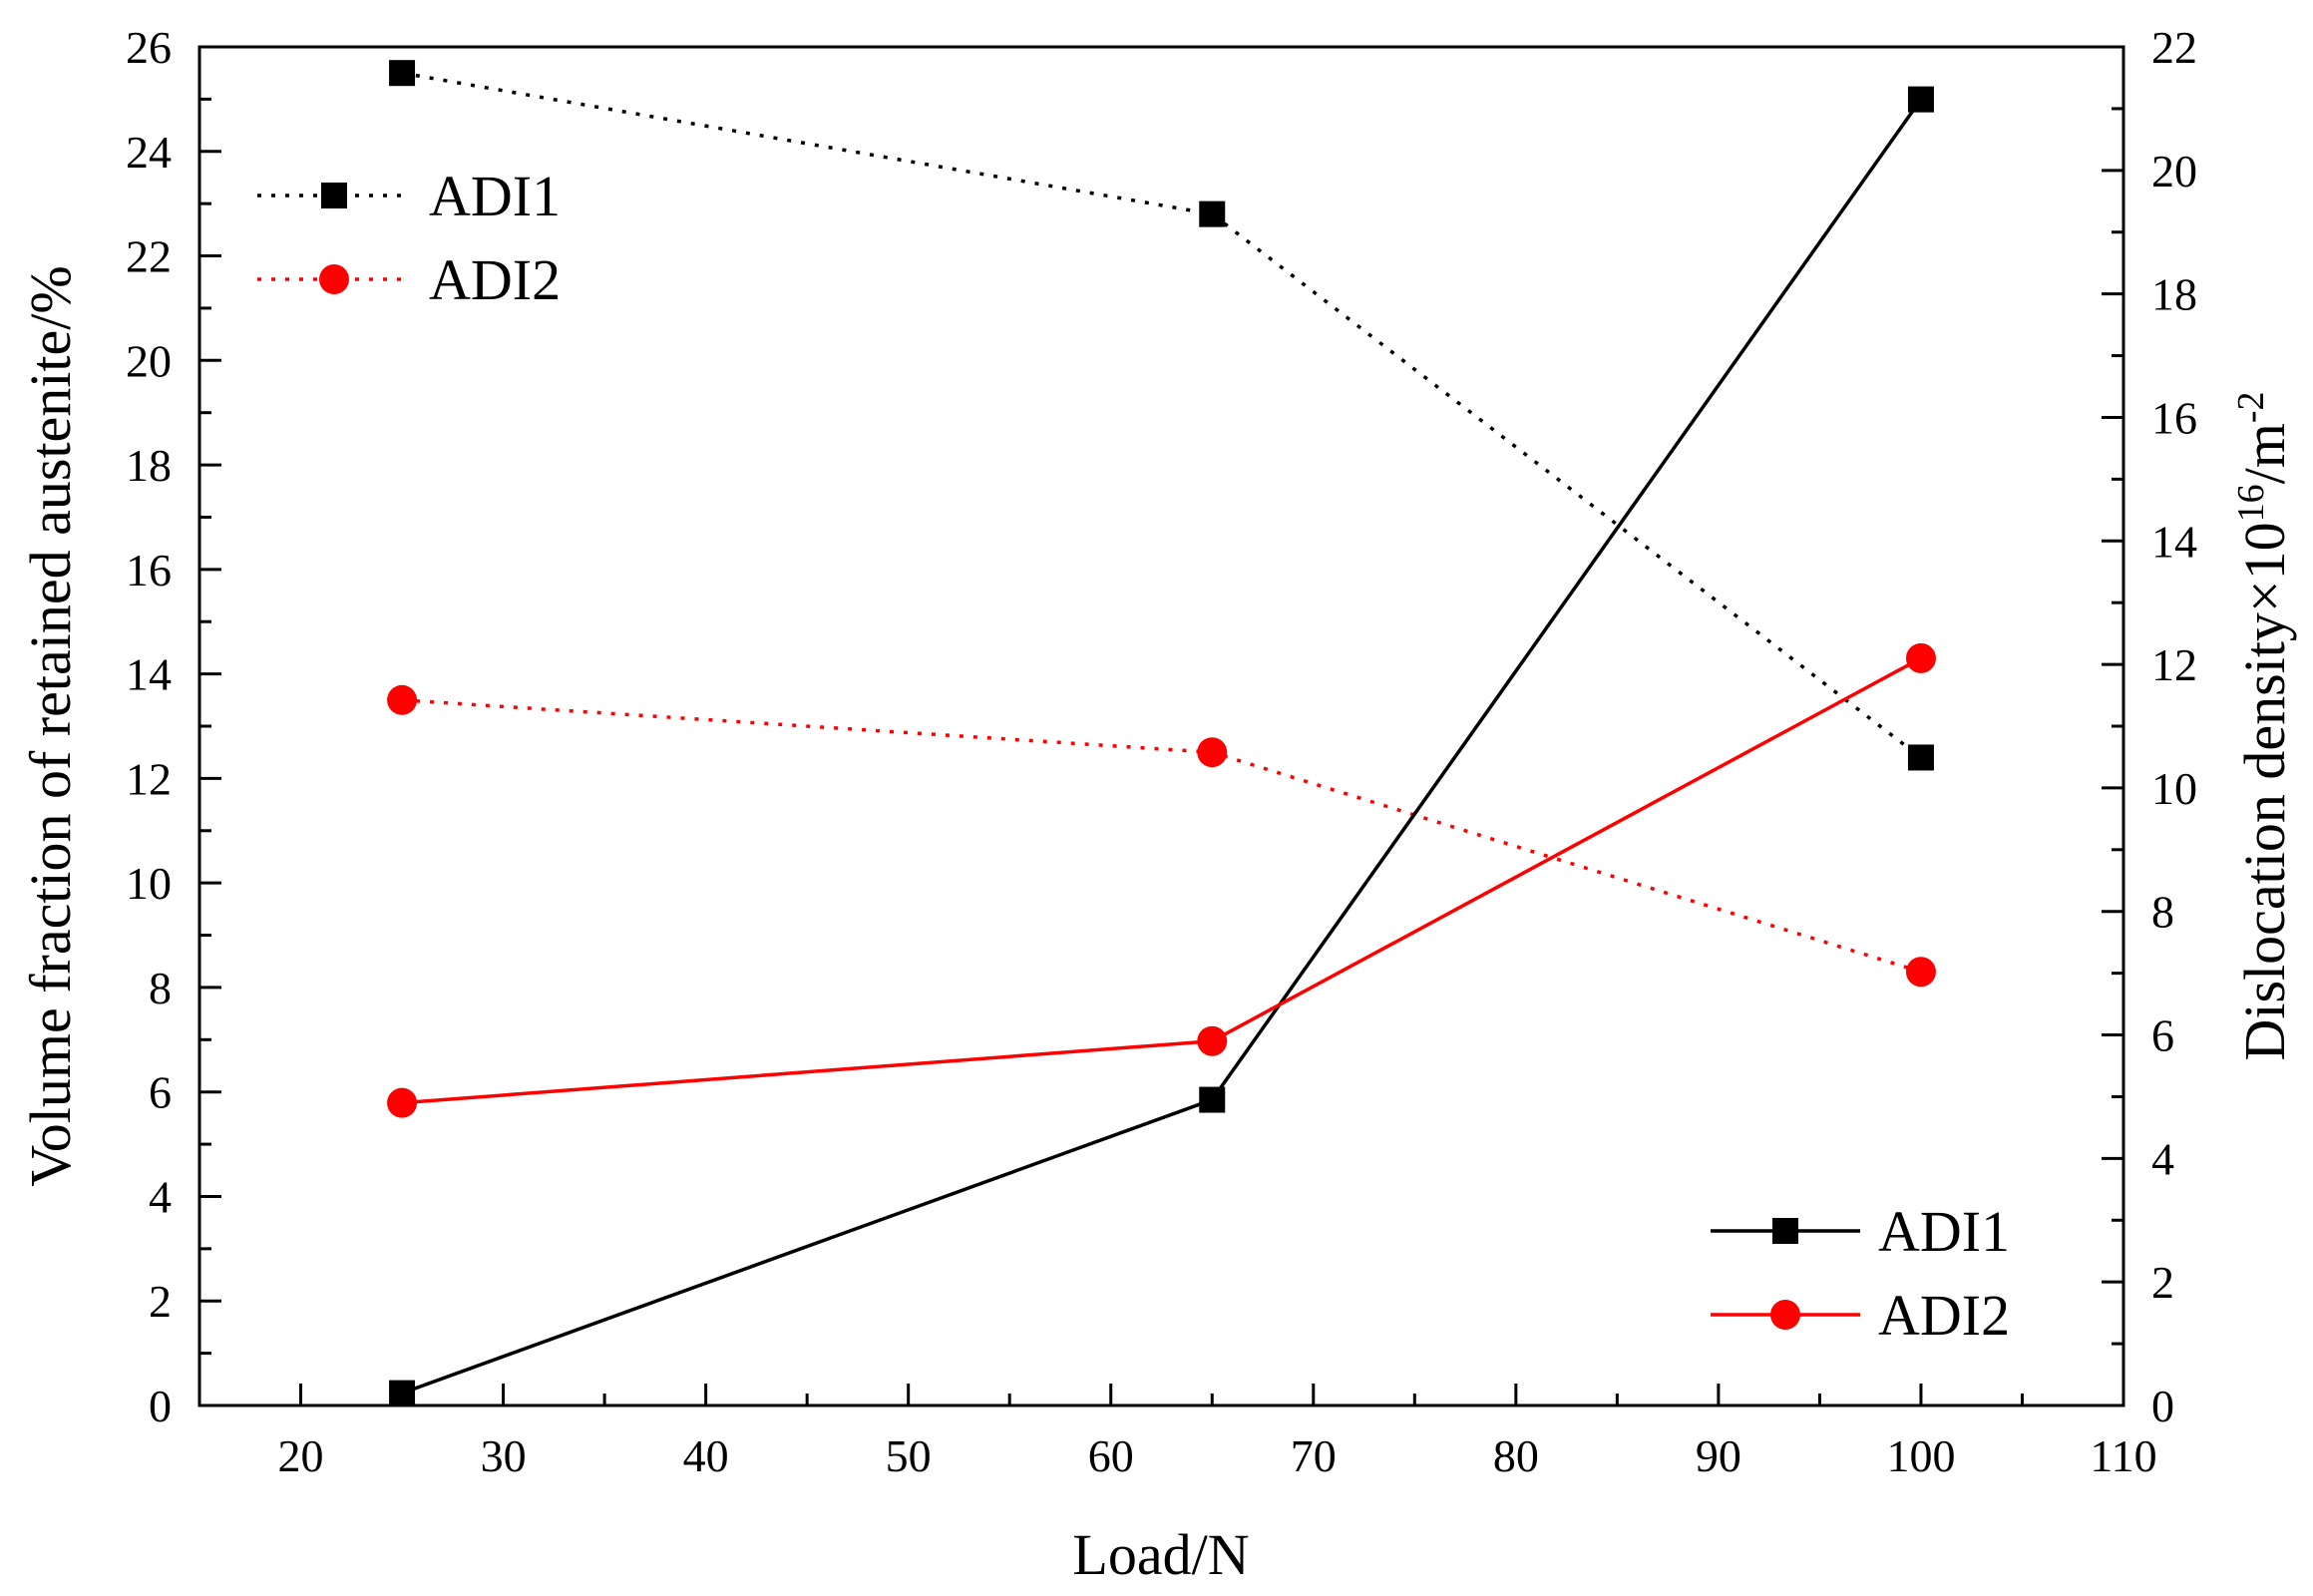 This screenshot has width=2313, height=1596. What do you see at coordinates (2174, 47) in the screenshot?
I see `y2-tick-label: 22` at bounding box center [2174, 47].